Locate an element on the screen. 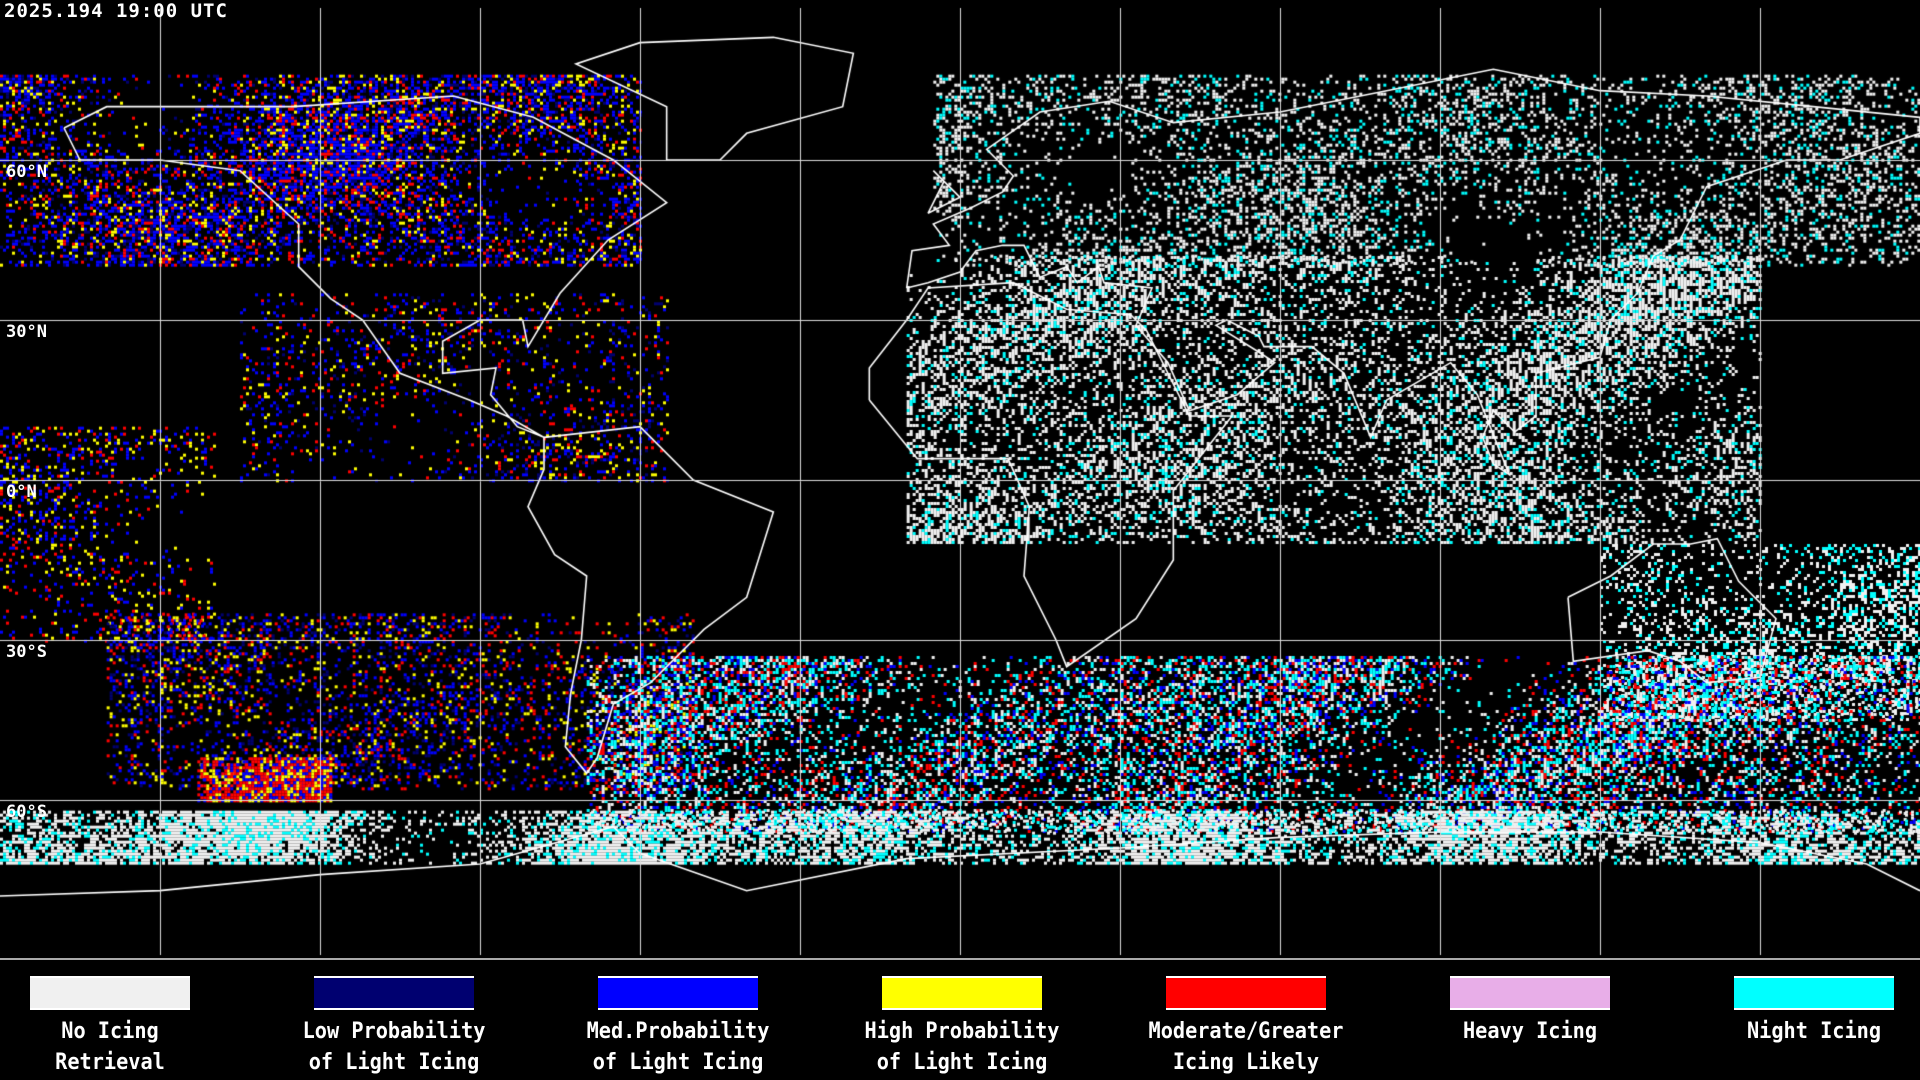  legend-item-heavy-icing: Heavy Icing is located at coordinates (1530, 1011).